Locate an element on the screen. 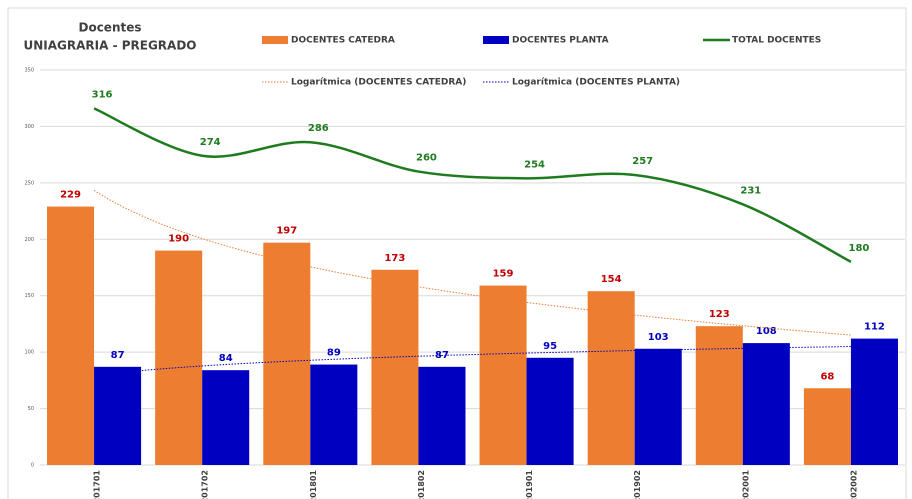  y-tick-label: 250 is located at coordinates (29, 183).